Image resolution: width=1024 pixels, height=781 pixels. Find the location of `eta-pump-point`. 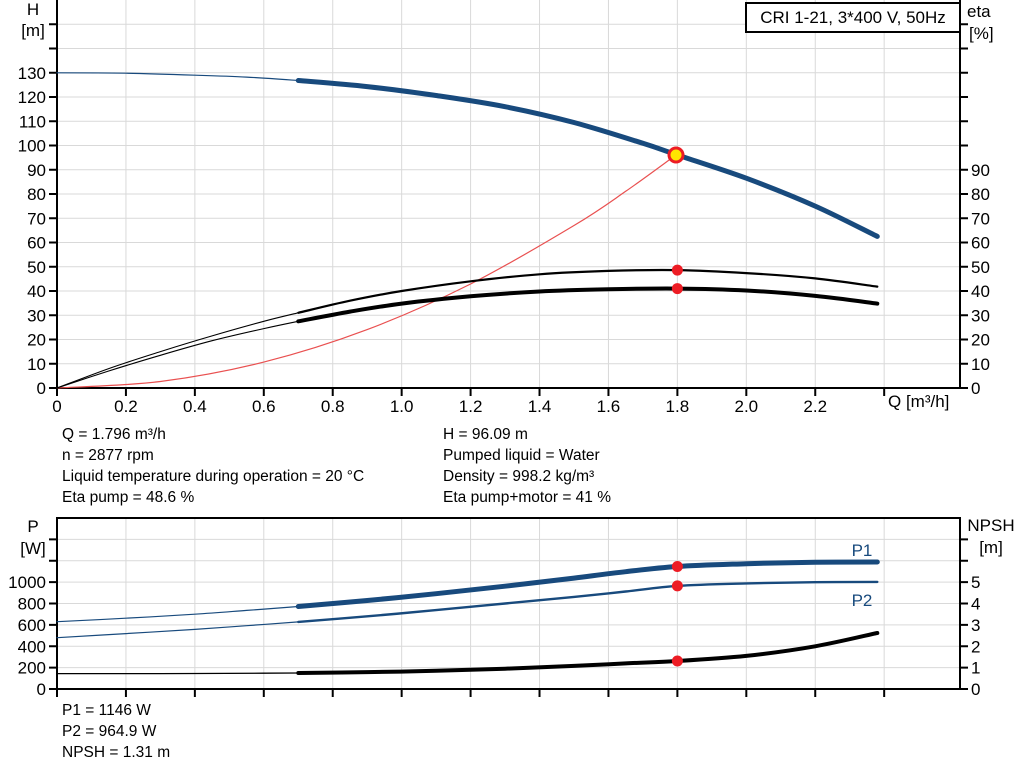

eta-pump-point is located at coordinates (677, 270).